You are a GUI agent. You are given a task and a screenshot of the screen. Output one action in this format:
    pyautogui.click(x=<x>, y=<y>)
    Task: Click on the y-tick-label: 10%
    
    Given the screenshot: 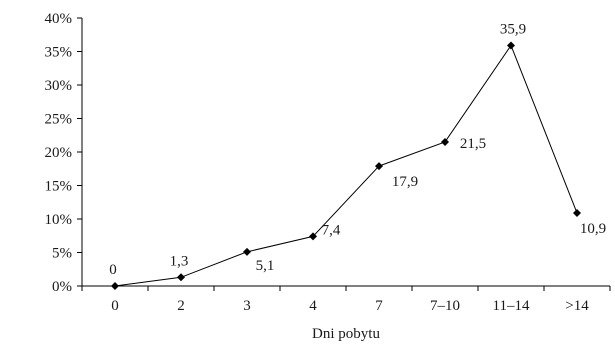 What is the action you would take?
    pyautogui.click(x=59, y=220)
    